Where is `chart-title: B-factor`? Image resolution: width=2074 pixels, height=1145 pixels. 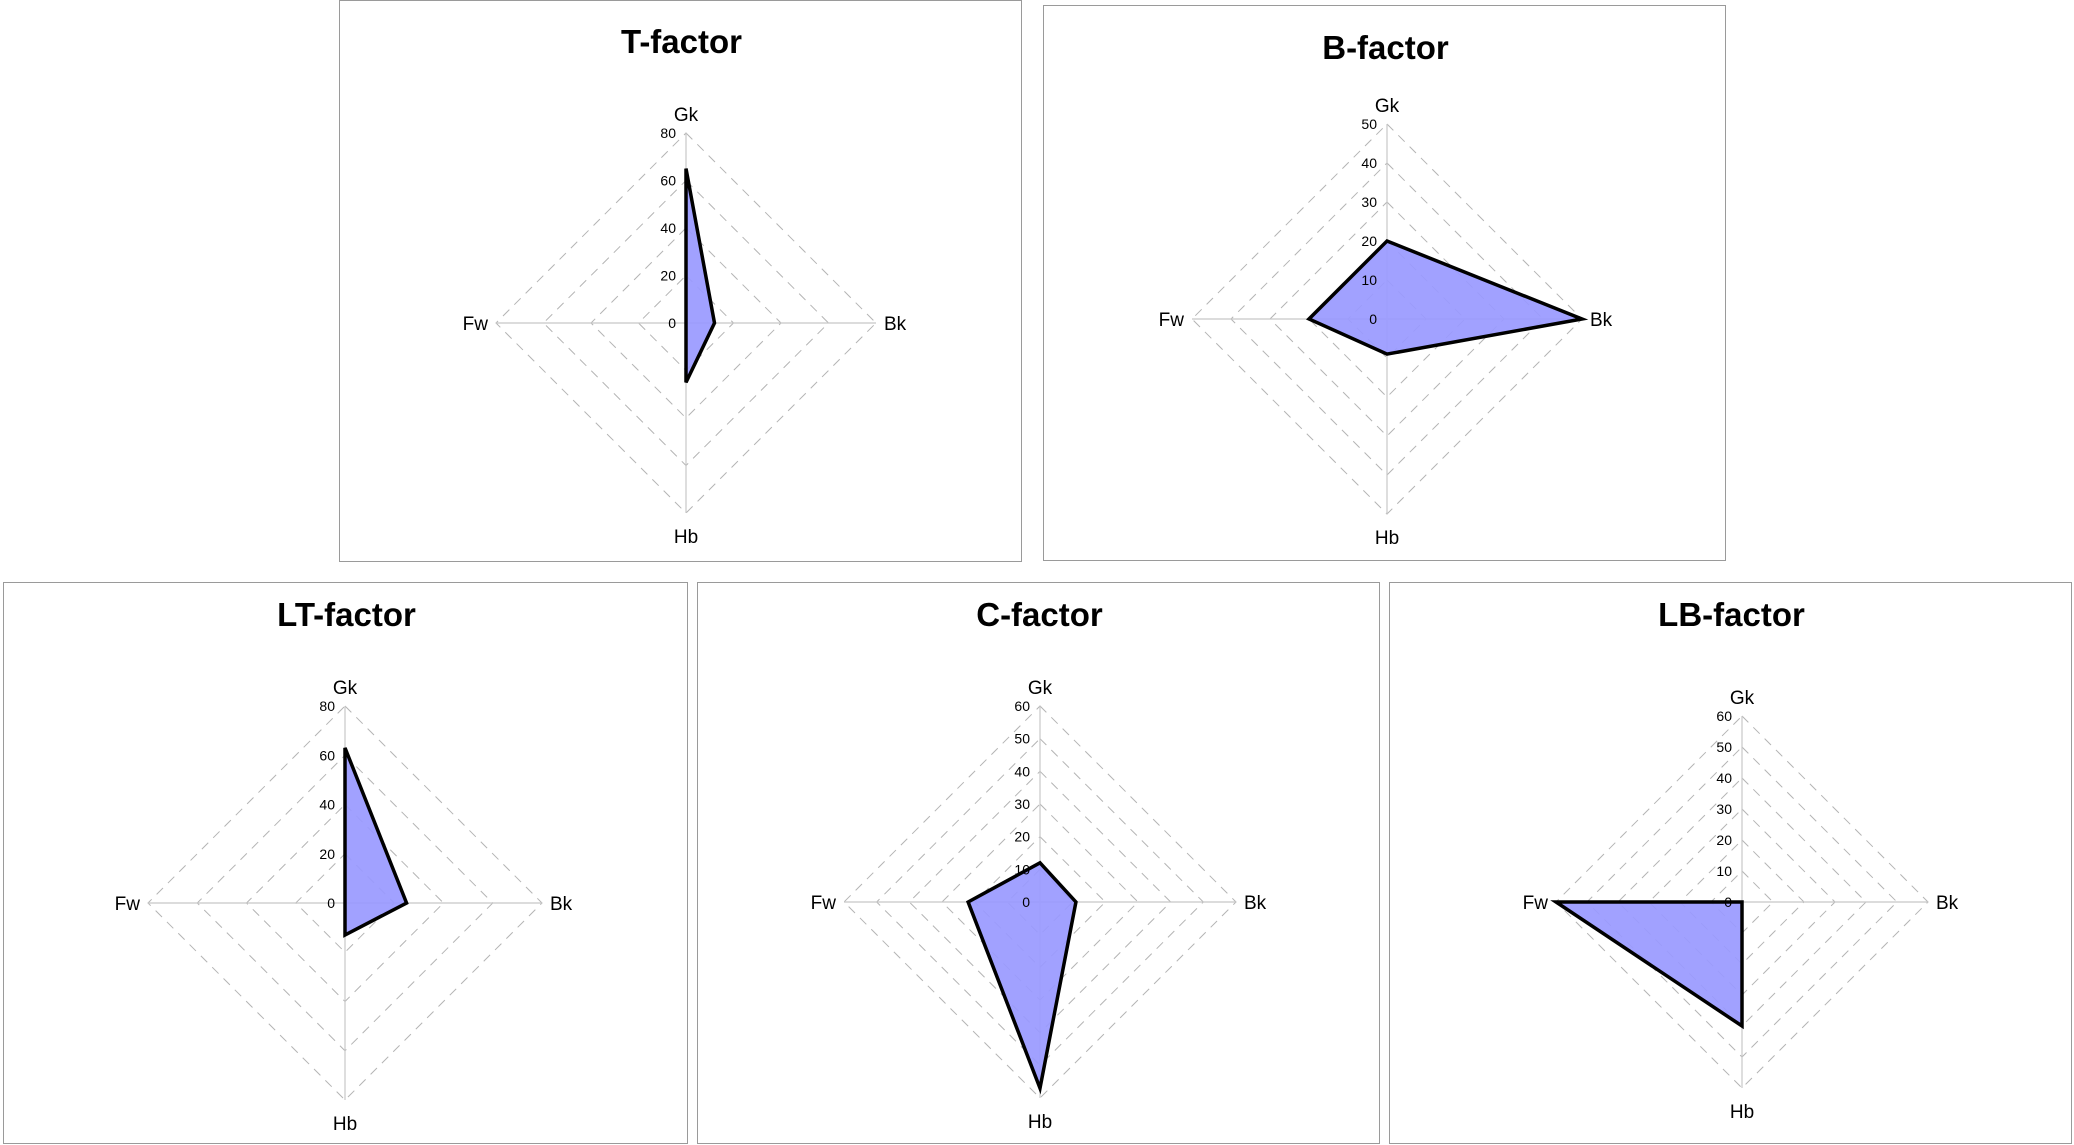
chart-title: B-factor is located at coordinates (1385, 47).